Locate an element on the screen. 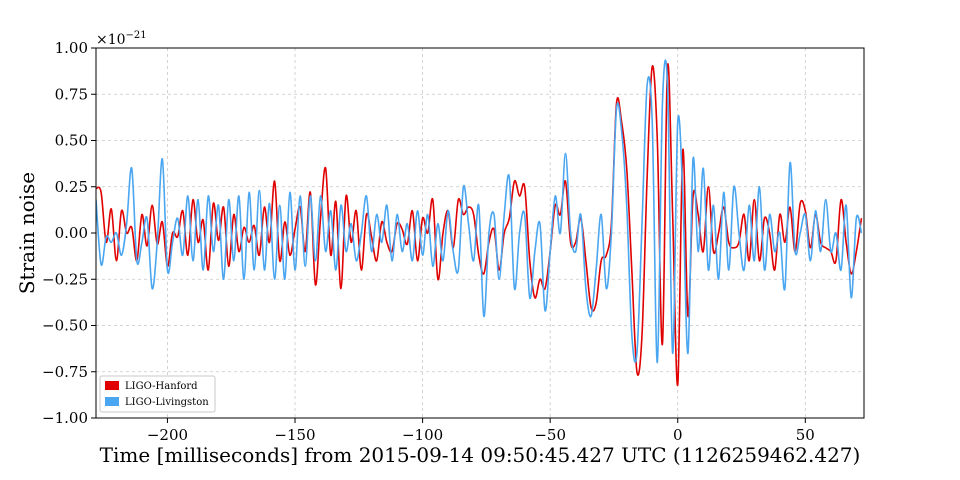 Image resolution: width=960 pixels, height=480 pixels. y-offset-label: ×10⁻²¹ is located at coordinates (121, 39).